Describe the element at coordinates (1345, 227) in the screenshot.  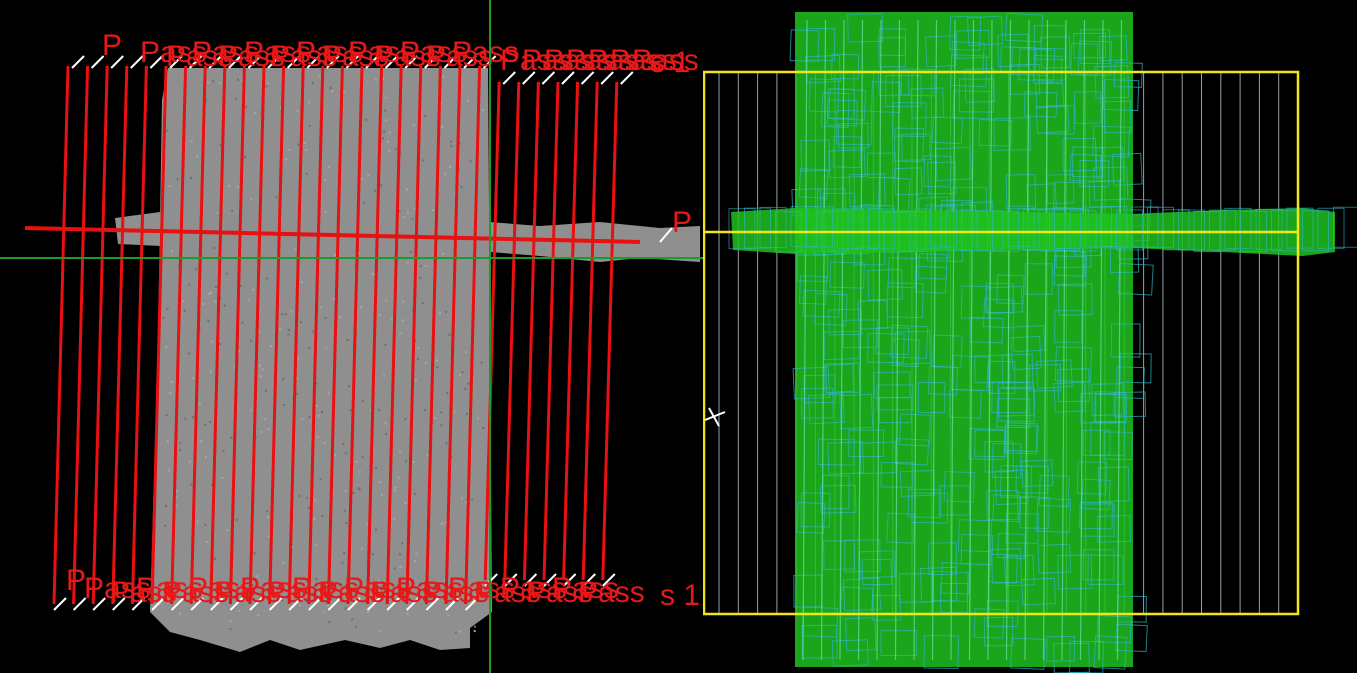
I see `cross-footprint` at that location.